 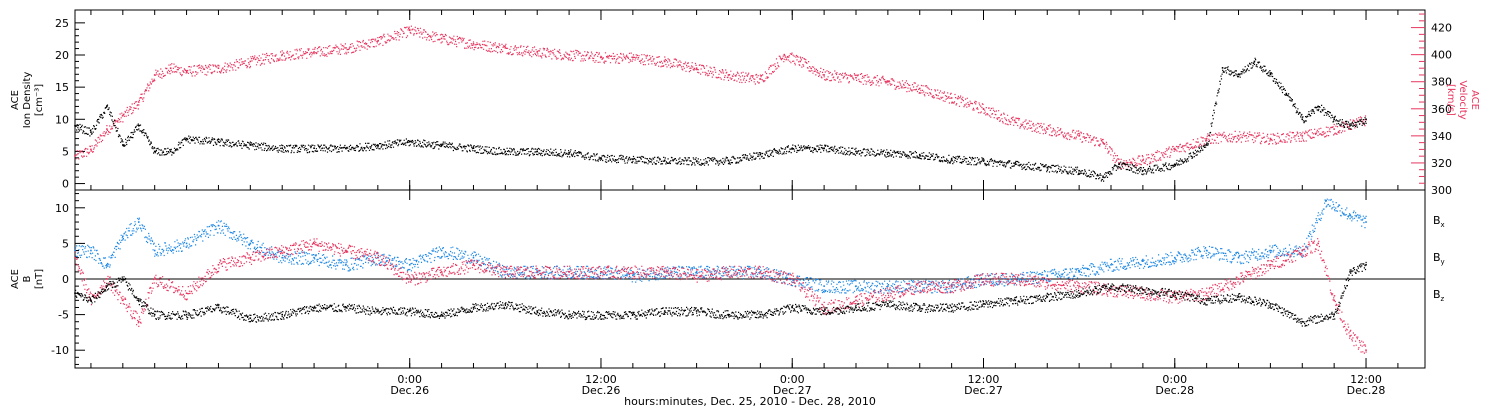 What do you see at coordinates (1443, 262) in the screenshot?
I see `legend-subscript: y` at bounding box center [1443, 262].